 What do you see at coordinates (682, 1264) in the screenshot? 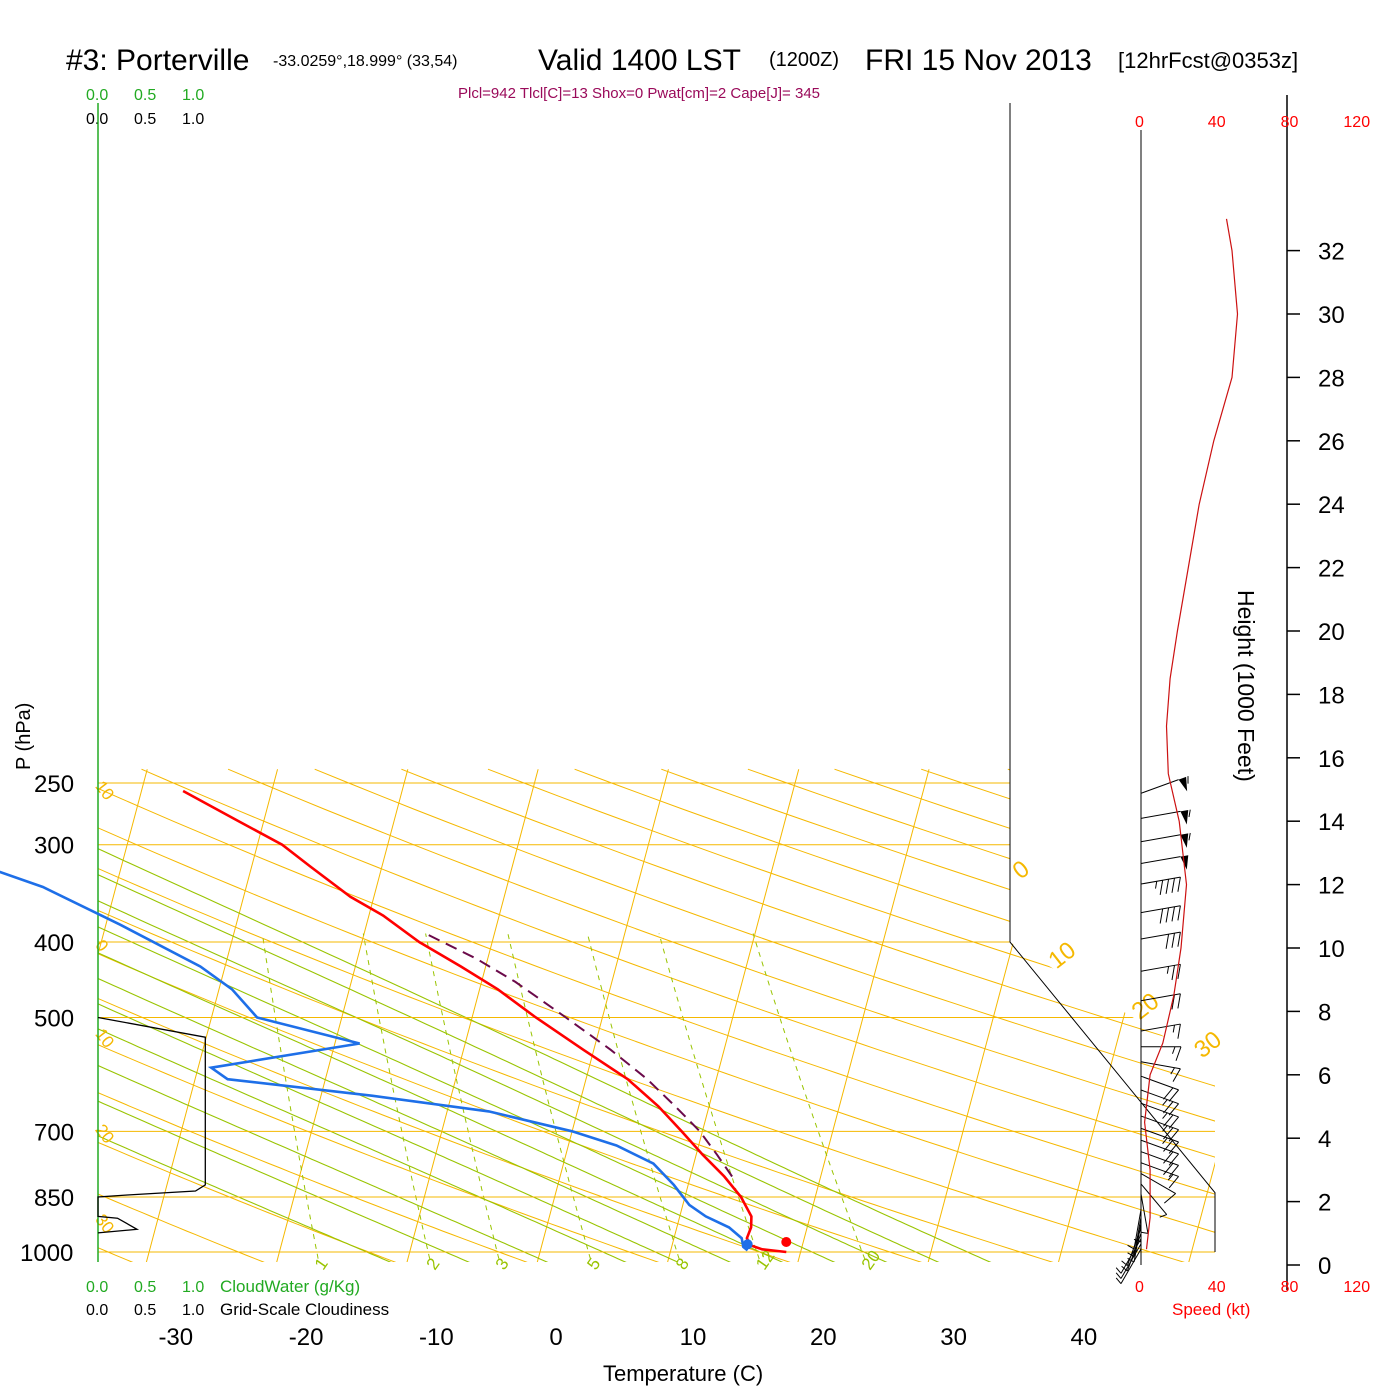
I see `mixing-ratio-label: 8` at bounding box center [682, 1264].